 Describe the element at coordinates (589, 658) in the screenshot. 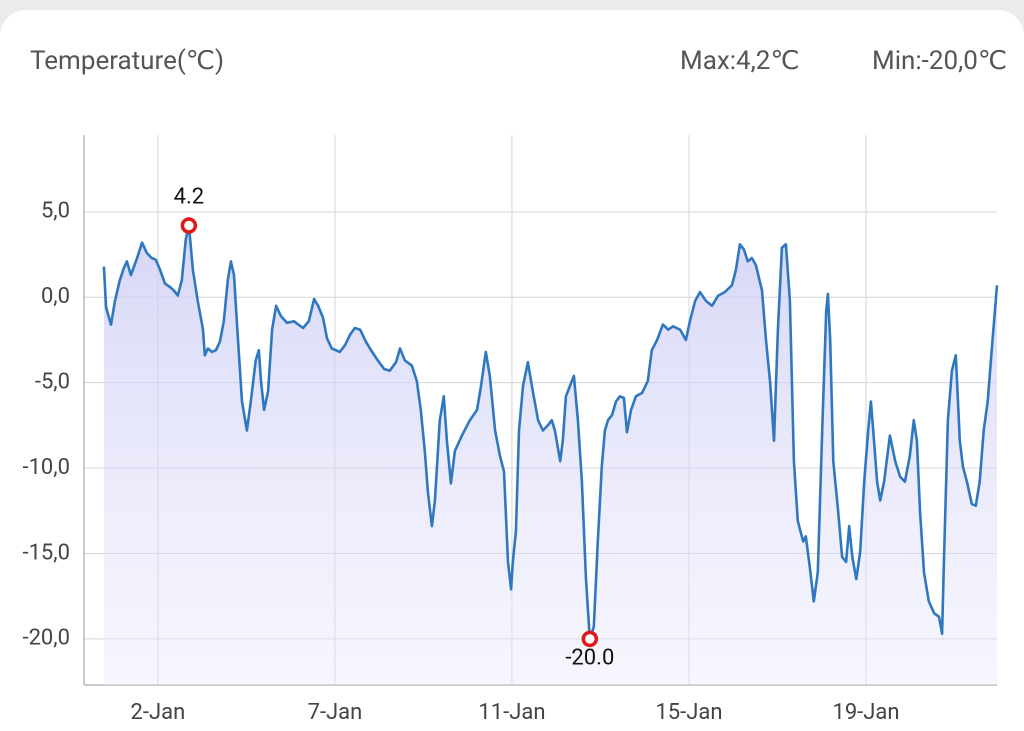

I see `extreme-label: -20.0` at that location.